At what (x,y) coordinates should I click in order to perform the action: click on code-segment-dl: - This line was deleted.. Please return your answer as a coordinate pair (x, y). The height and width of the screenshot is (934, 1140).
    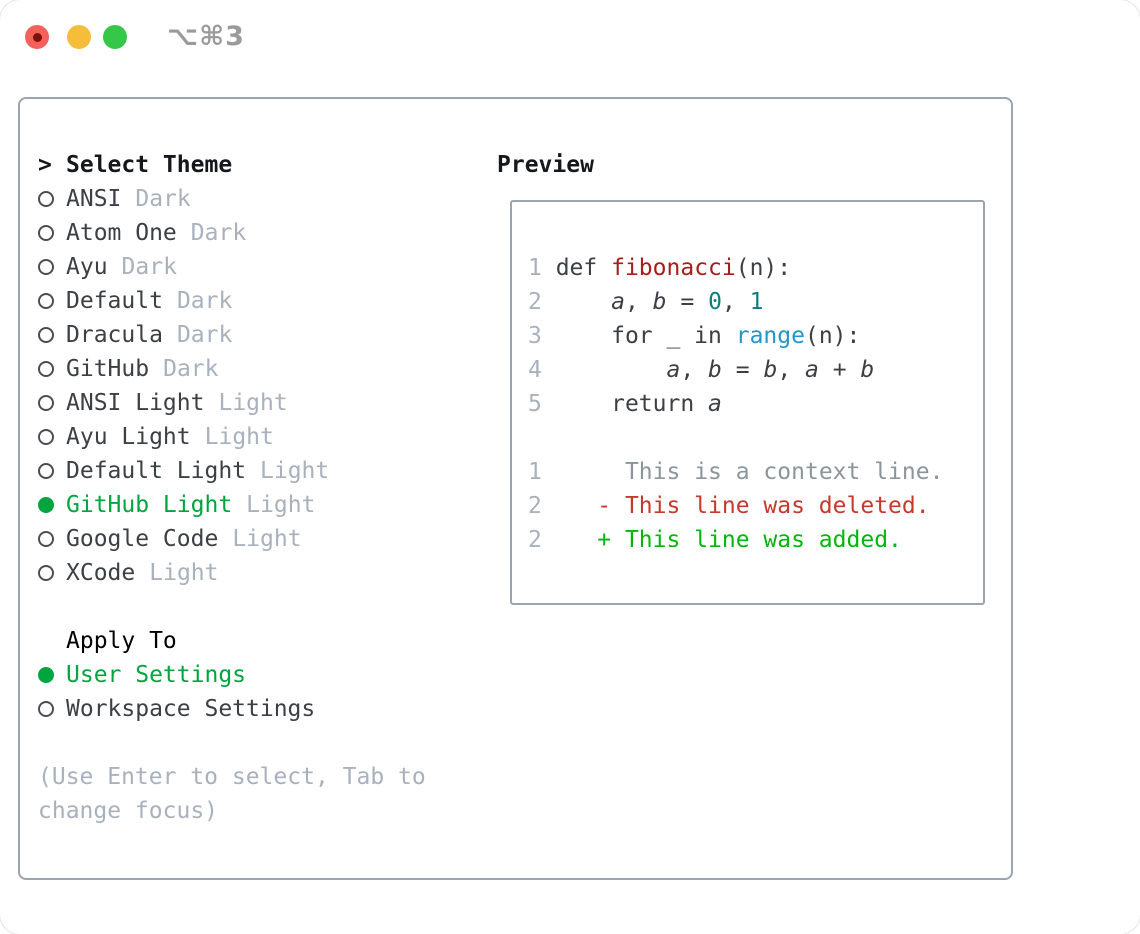
    Looking at the image, I should click on (763, 506).